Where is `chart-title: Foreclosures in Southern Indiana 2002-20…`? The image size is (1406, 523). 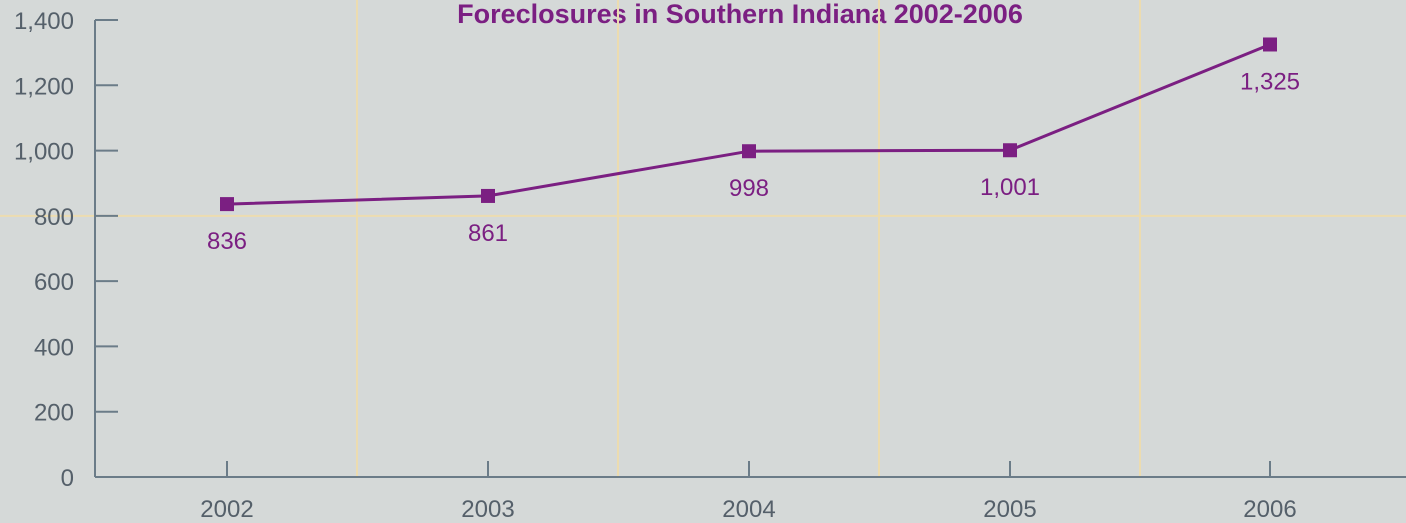
chart-title: Foreclosures in Southern Indiana 2002-20… is located at coordinates (740, 14).